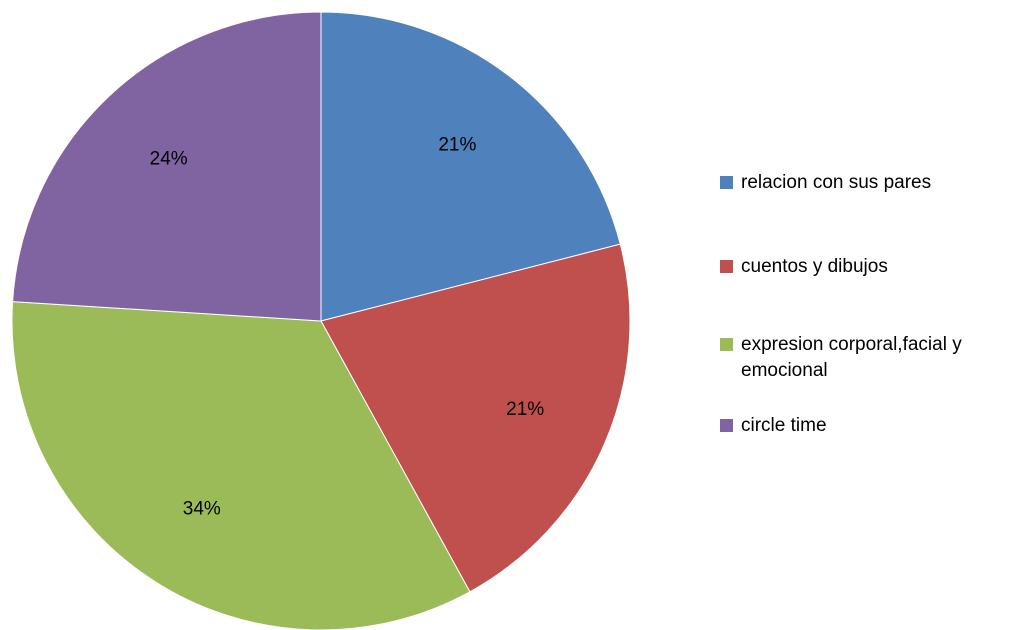  I want to click on data-label-relacion: 21%, so click(457, 145).